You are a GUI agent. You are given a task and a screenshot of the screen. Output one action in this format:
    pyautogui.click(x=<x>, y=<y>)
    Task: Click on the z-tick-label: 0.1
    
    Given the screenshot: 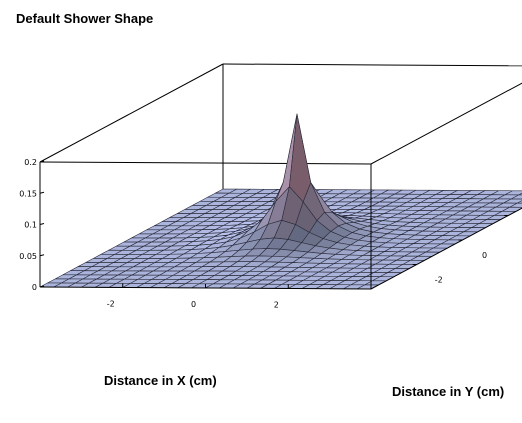 What is the action you would take?
    pyautogui.click(x=30, y=225)
    